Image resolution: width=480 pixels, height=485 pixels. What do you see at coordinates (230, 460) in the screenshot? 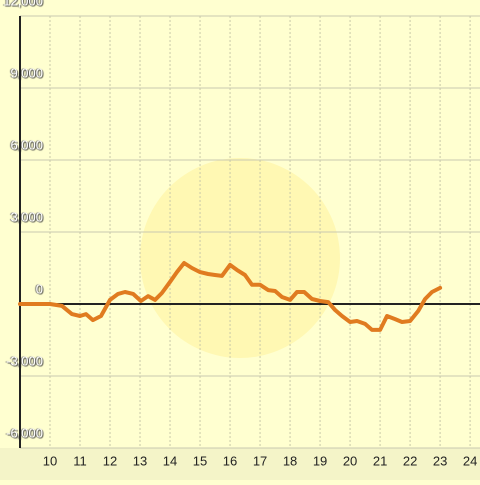
I see `x-tick-label: 16` at bounding box center [230, 460].